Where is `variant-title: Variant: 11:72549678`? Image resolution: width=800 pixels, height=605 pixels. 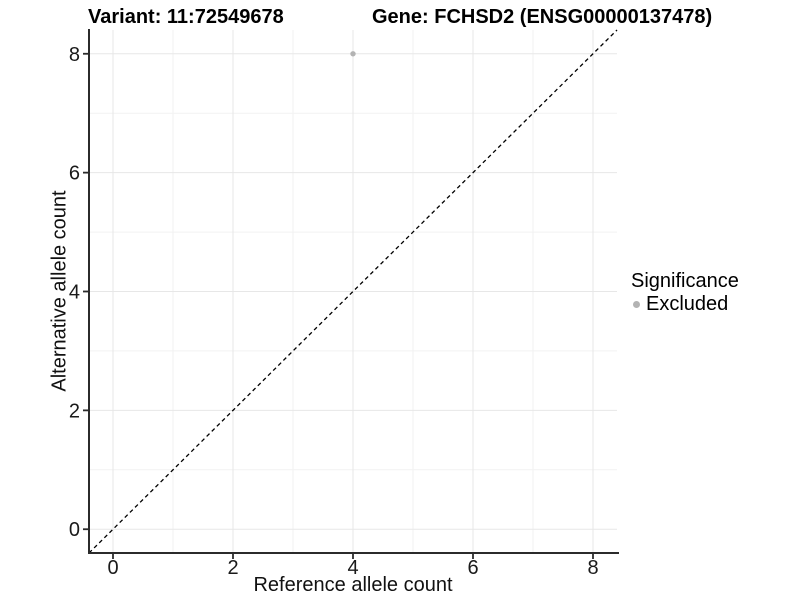
variant-title: Variant: 11:72549678 is located at coordinates (186, 17).